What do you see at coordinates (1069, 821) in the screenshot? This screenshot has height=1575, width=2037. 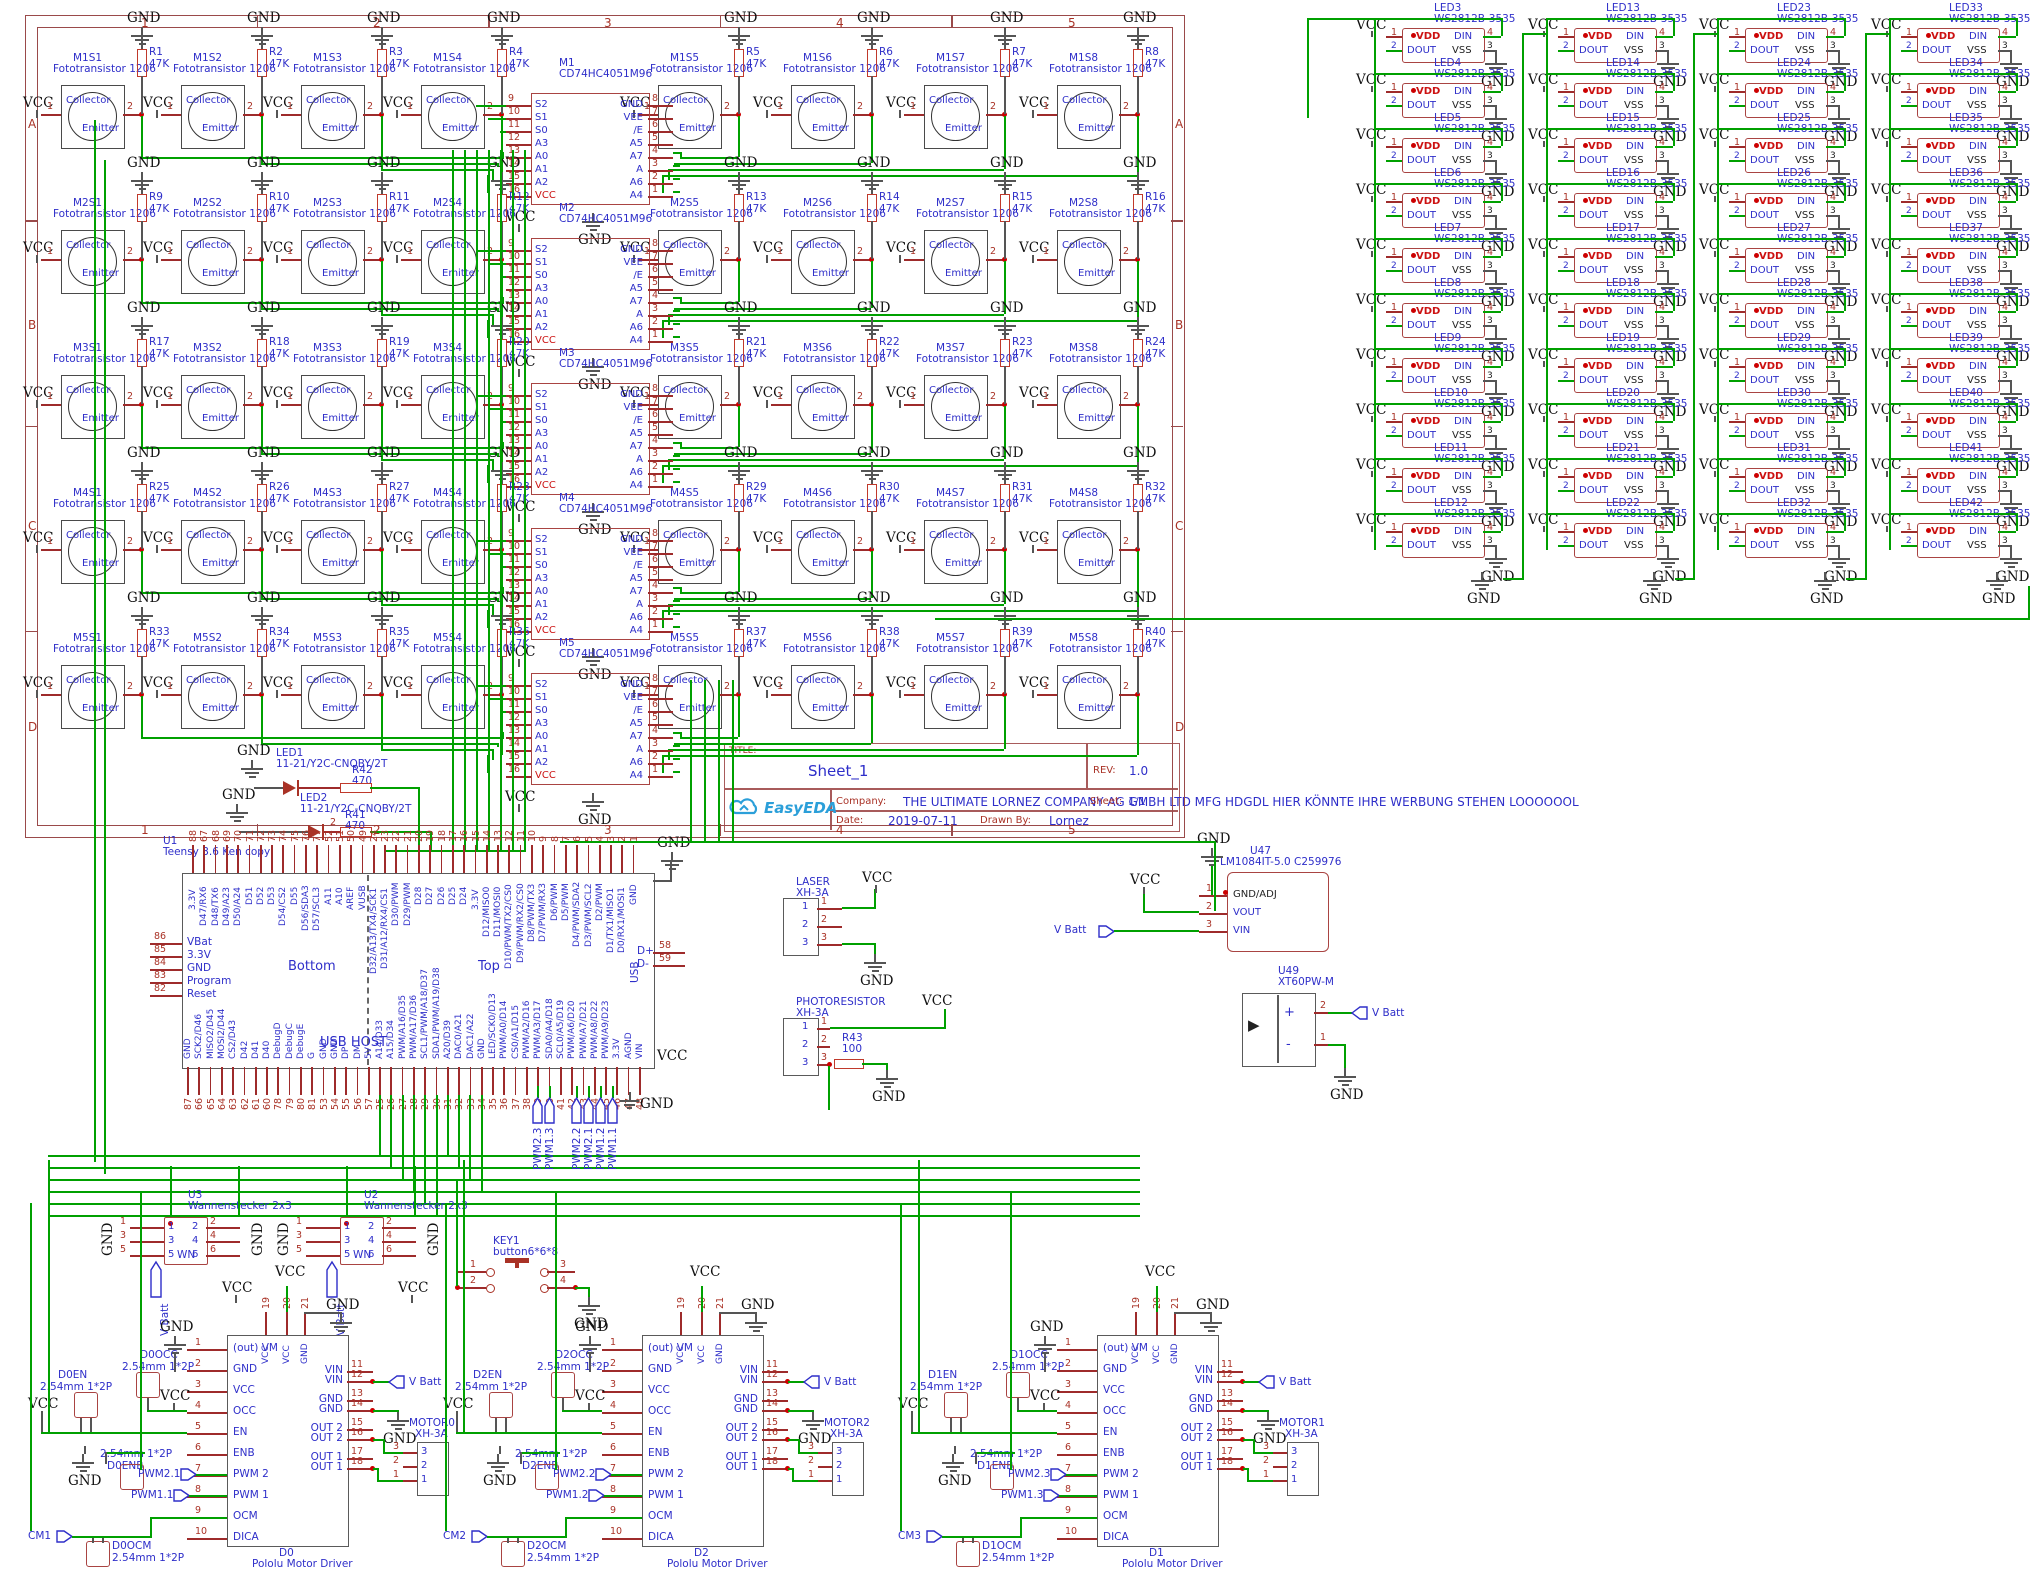 I see `drawn-by-value: Lornez` at bounding box center [1069, 821].